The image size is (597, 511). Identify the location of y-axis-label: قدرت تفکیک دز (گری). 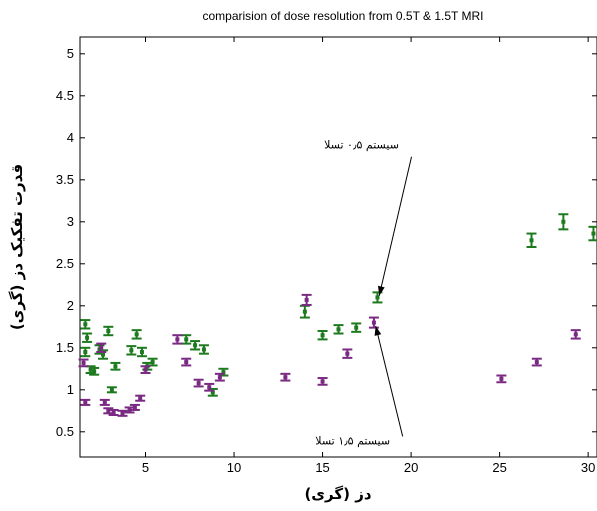
(17, 247).